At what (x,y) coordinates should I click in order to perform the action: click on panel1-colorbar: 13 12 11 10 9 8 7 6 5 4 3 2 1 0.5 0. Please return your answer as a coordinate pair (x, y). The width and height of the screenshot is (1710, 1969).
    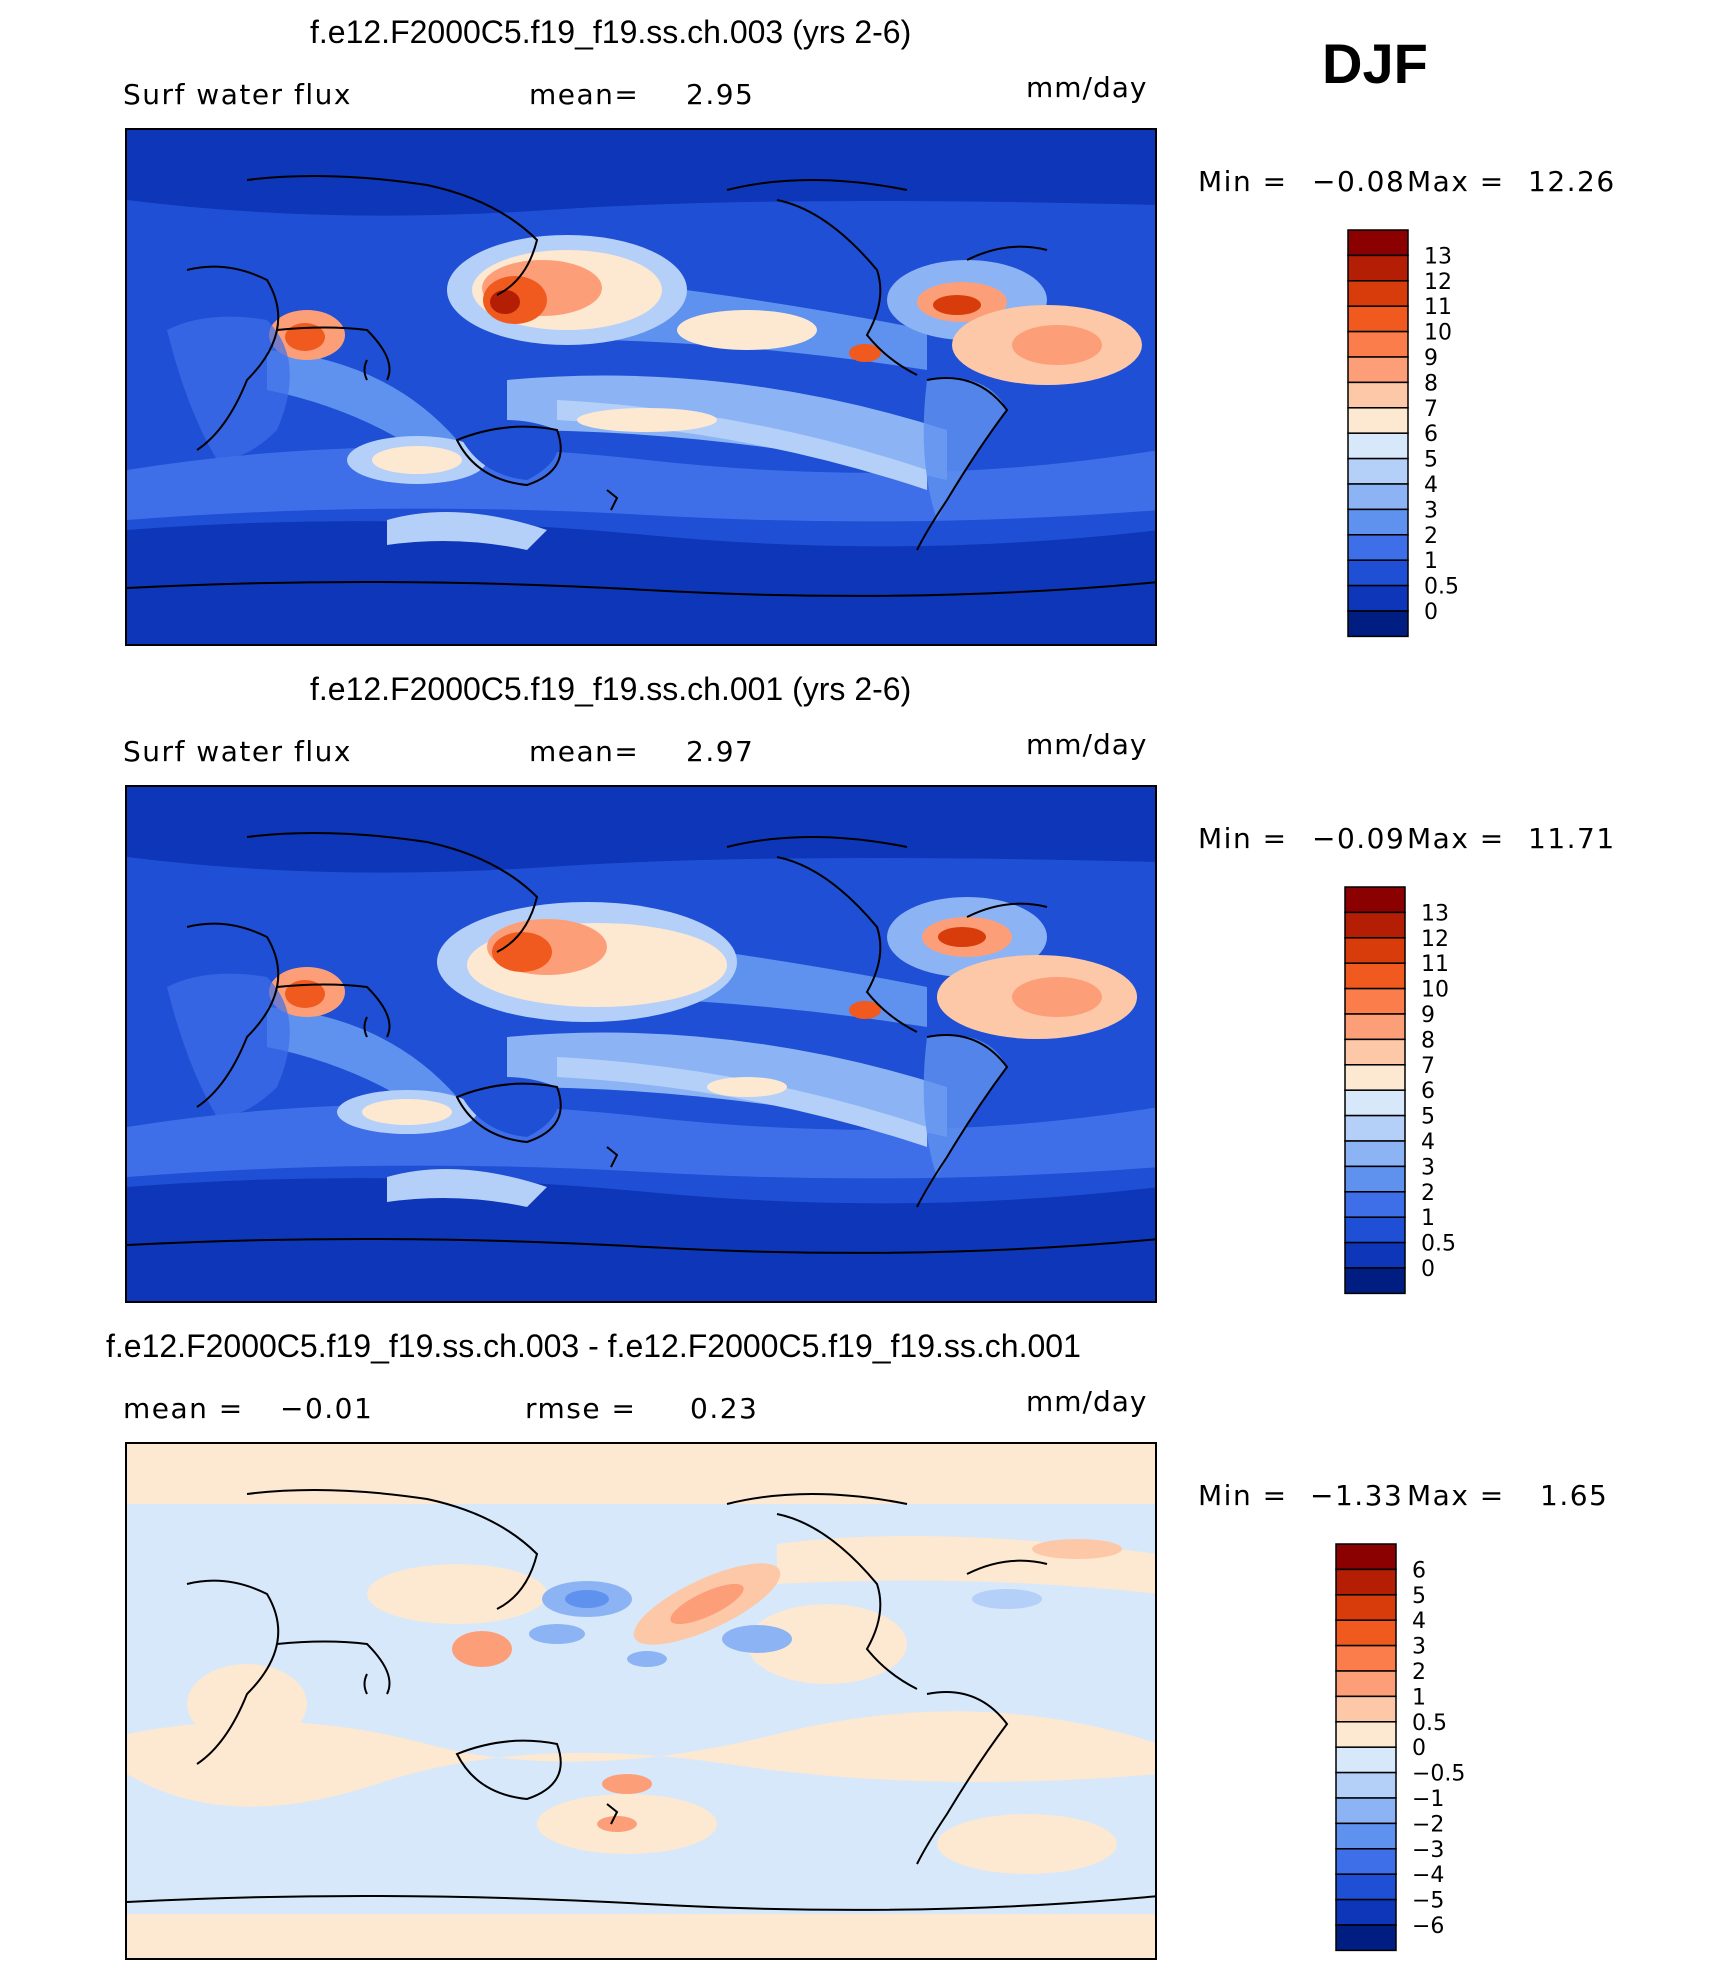
    Looking at the image, I should click on (1417, 436).